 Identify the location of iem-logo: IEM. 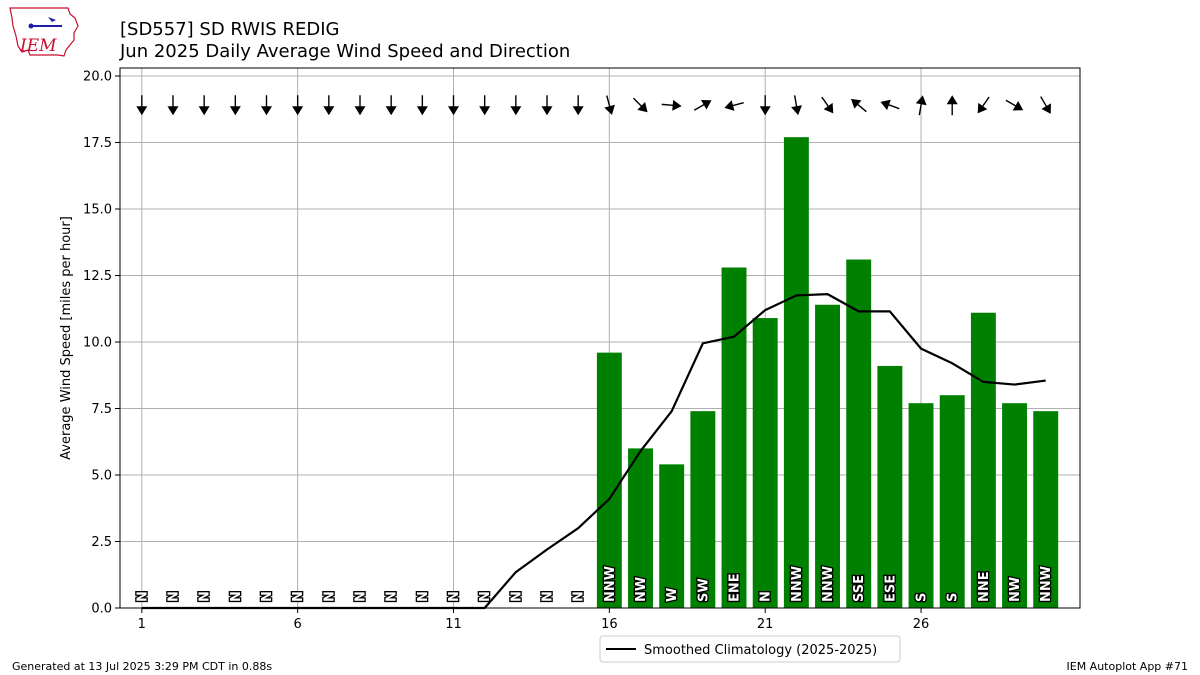
(44, 32).